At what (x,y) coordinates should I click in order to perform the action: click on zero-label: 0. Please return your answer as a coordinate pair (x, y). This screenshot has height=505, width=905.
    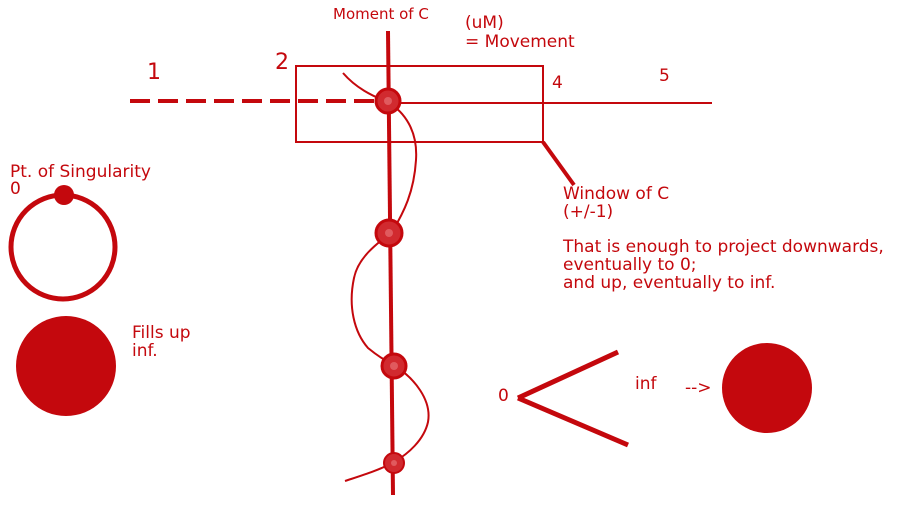
    Looking at the image, I should click on (503, 396).